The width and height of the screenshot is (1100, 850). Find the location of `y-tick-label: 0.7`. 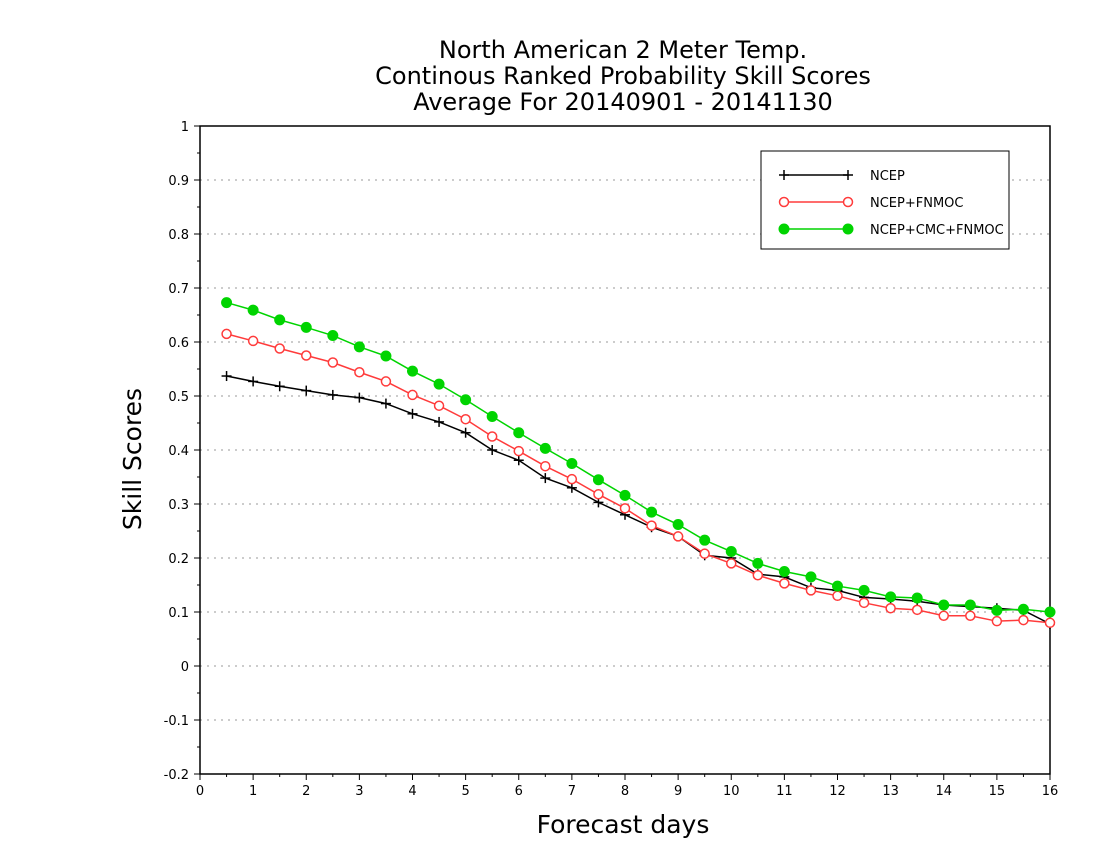

y-tick-label: 0.7 is located at coordinates (178, 289).